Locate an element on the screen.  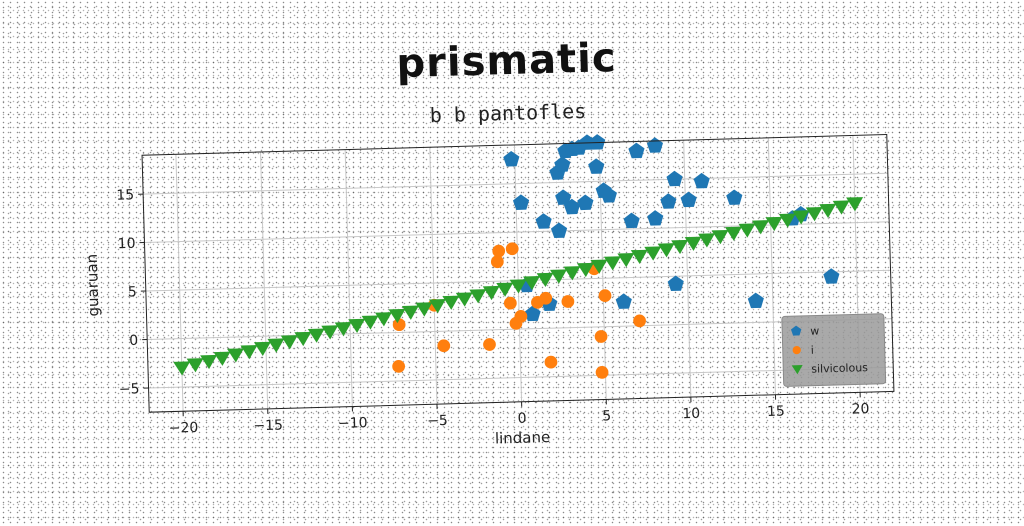
x-tick-label: −10 is located at coordinates (353, 423).